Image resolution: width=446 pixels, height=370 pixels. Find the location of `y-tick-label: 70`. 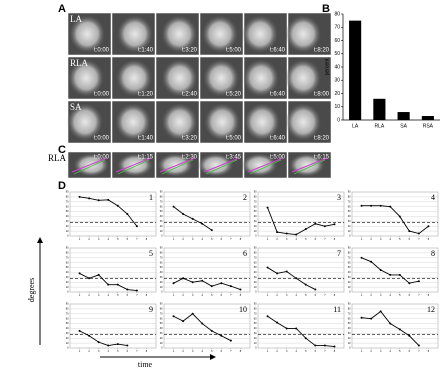

y-tick-label: 70 is located at coordinates (161, 313).